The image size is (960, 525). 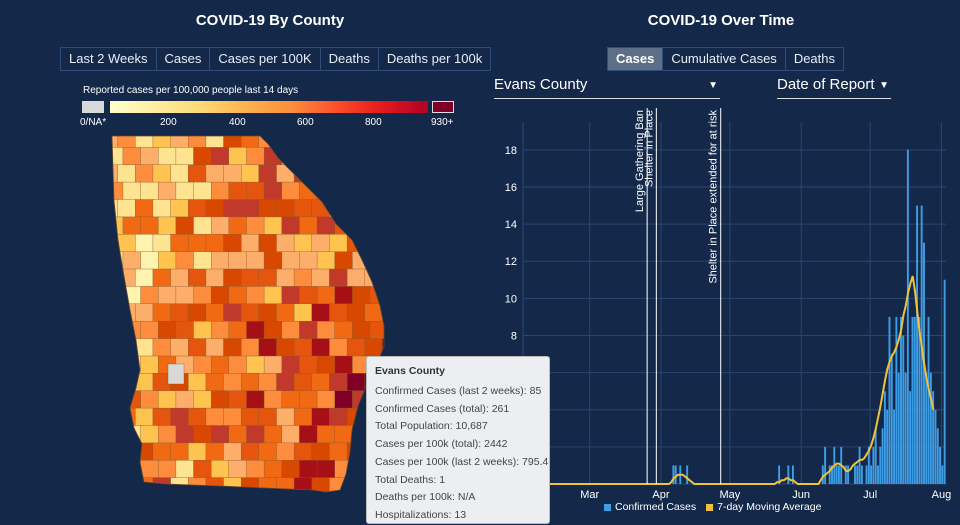 What do you see at coordinates (714, 197) in the screenshot?
I see `annotation-label: Shelter in Place extended for at risk` at bounding box center [714, 197].